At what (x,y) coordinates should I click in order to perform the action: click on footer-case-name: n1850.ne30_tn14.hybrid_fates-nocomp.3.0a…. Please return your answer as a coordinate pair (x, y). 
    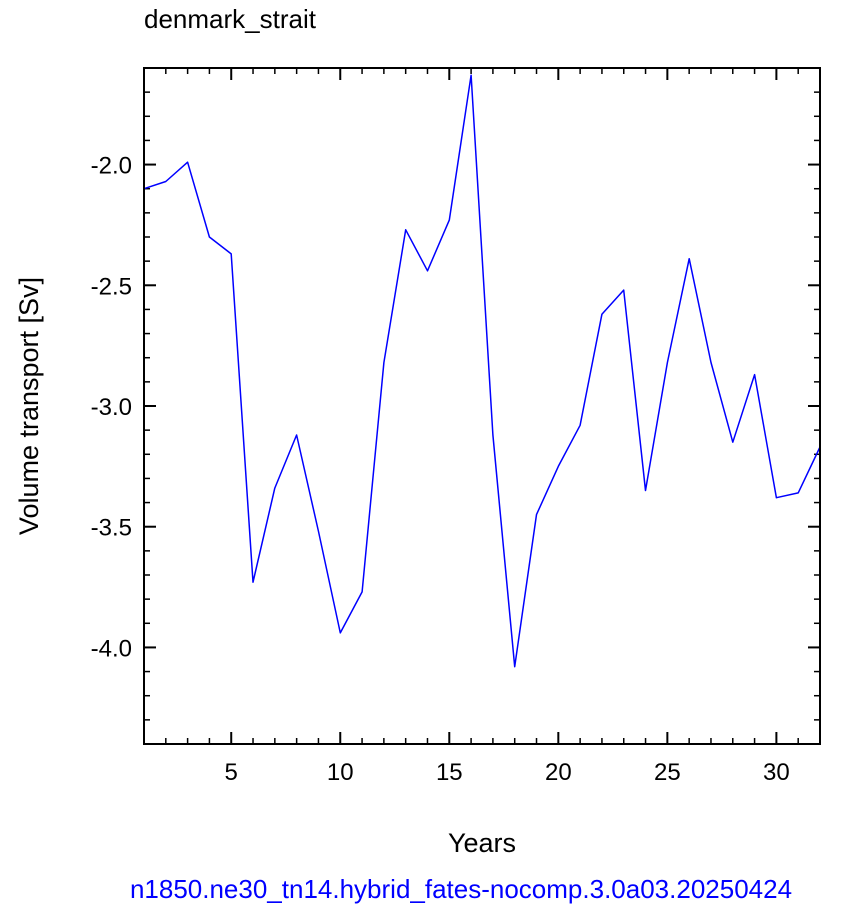
    Looking at the image, I should click on (461, 889).